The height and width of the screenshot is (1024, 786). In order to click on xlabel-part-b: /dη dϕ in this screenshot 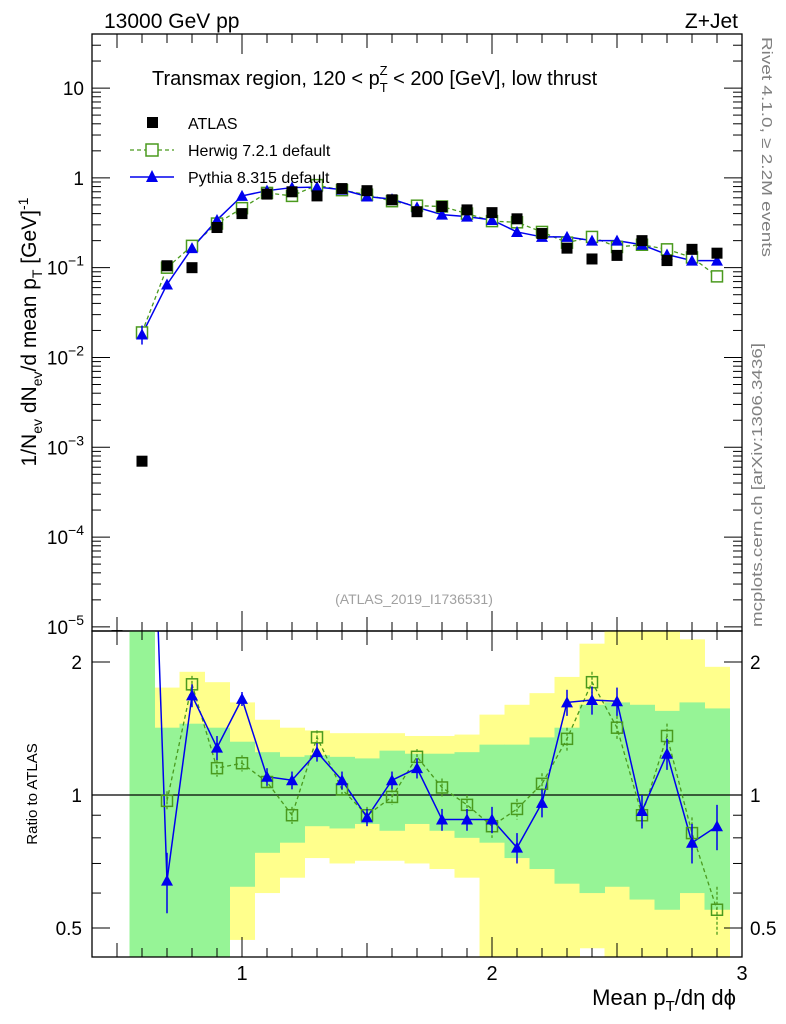, I will do `click(705, 997)`.